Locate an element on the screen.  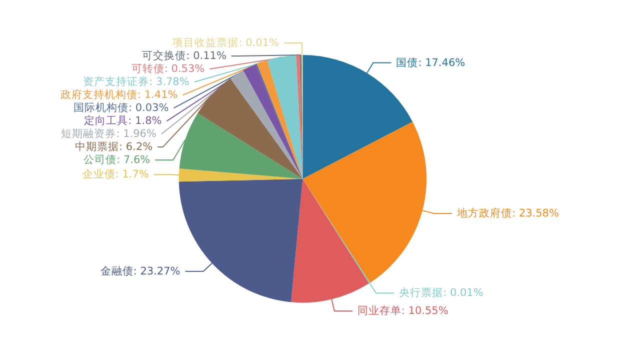
slice-label: 定向工具: 1.8% is located at coordinates (123, 121).